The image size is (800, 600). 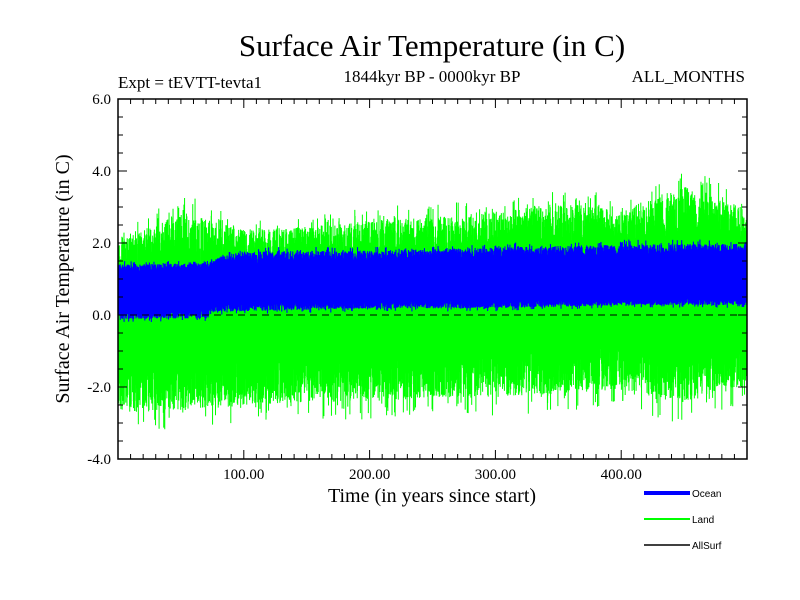 I want to click on legend-label-land: Land, so click(x=703, y=520).